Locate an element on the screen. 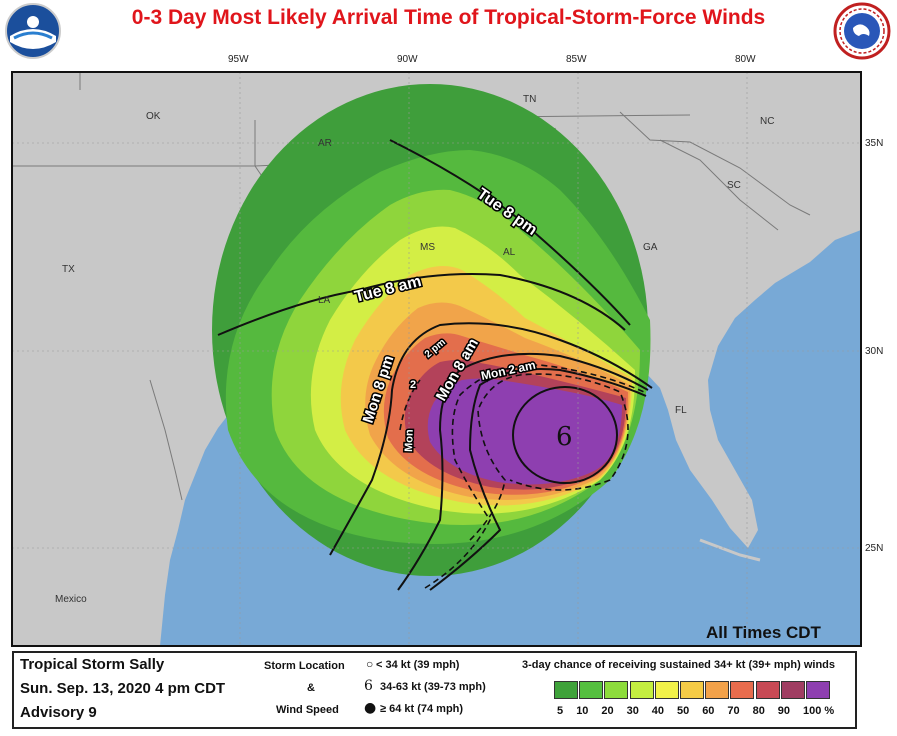  advisory-number: Advisory 9 is located at coordinates (58, 712).